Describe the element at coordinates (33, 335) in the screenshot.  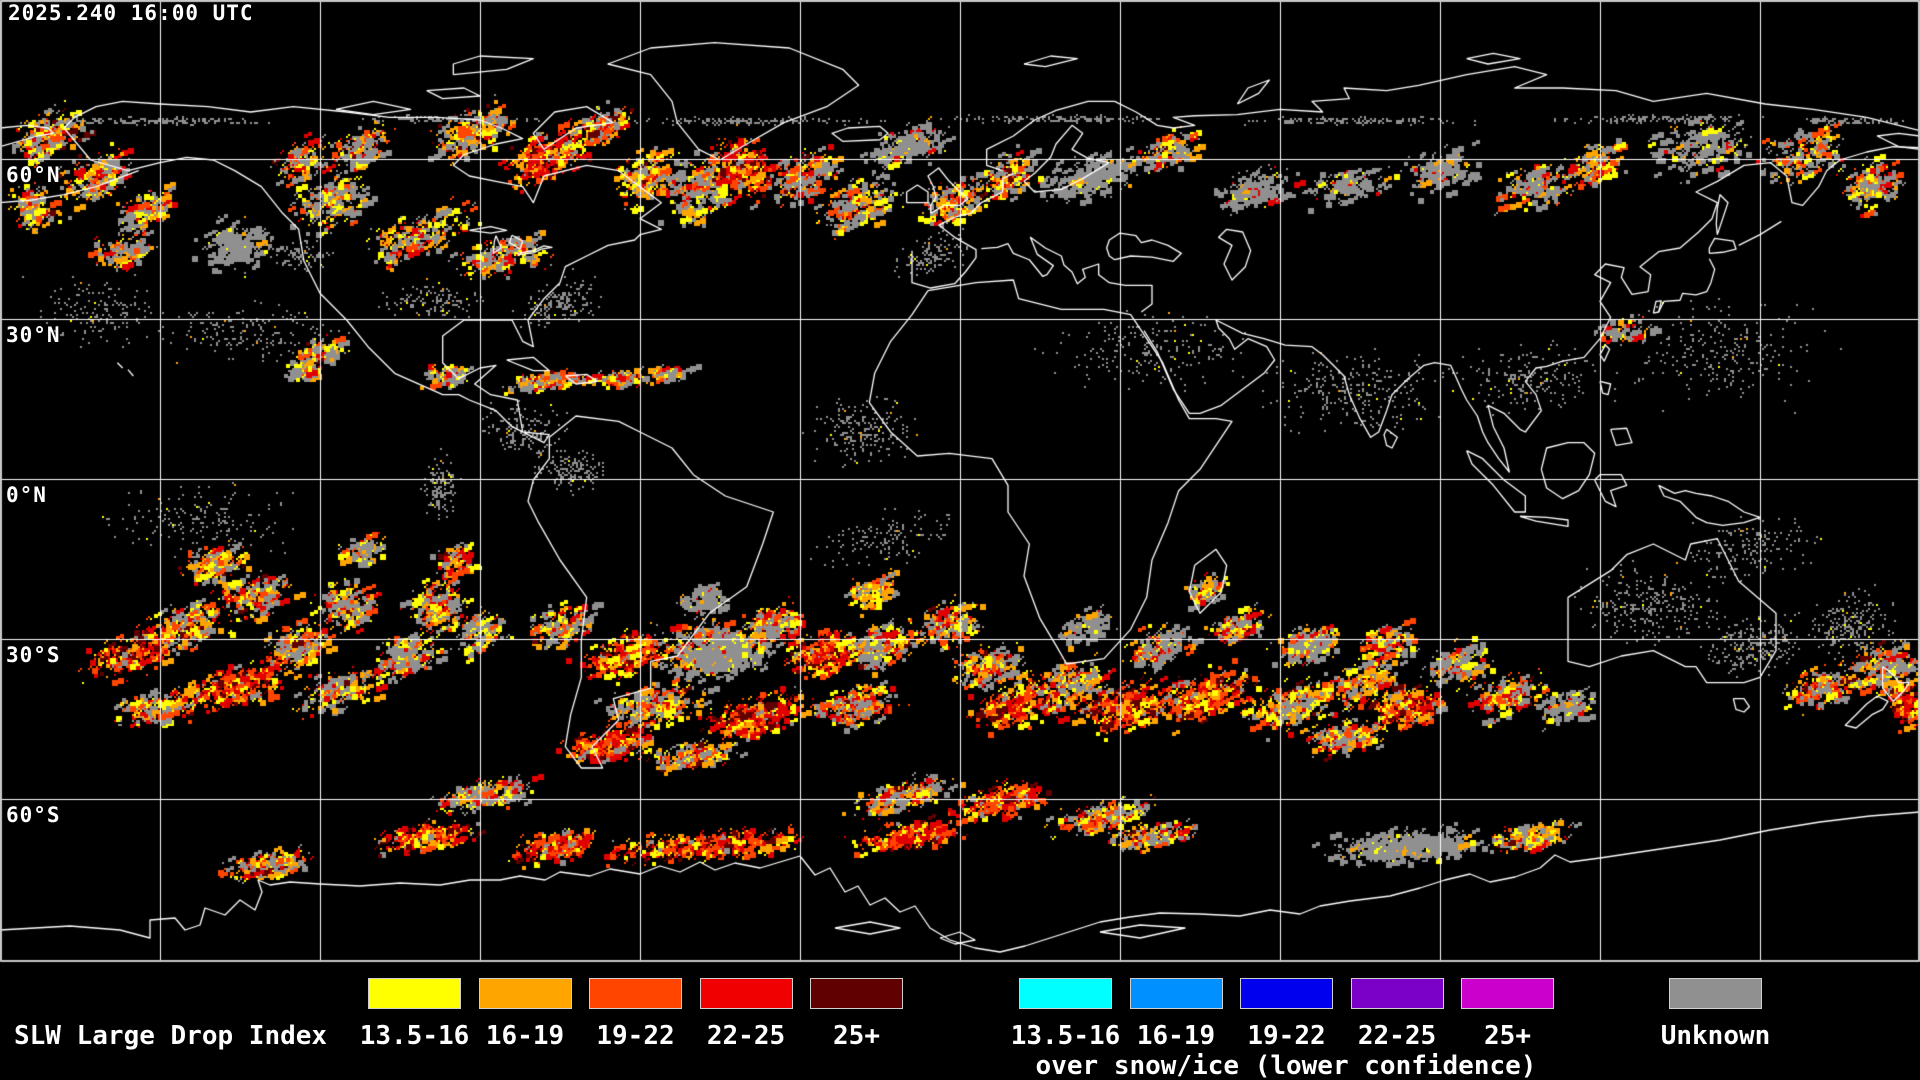
I see `lat-label: 30°N` at that location.